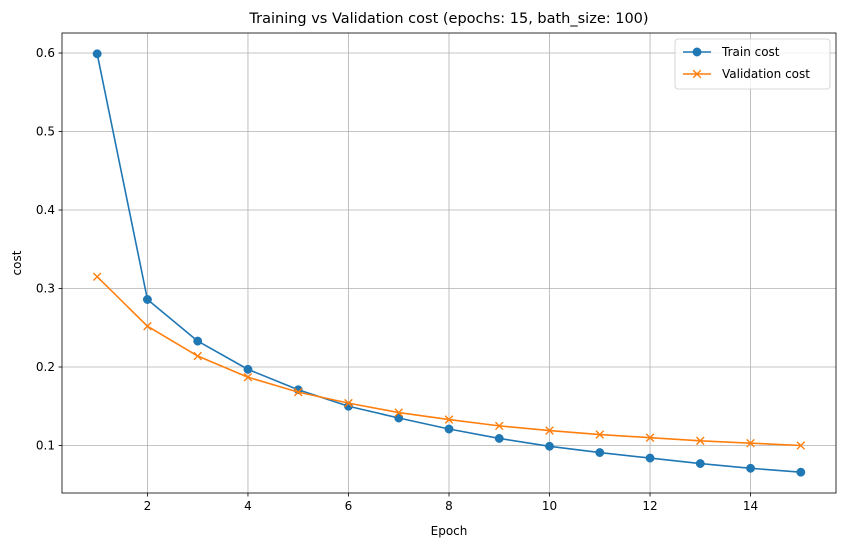  I want to click on x-tick-label: 6, so click(349, 506).